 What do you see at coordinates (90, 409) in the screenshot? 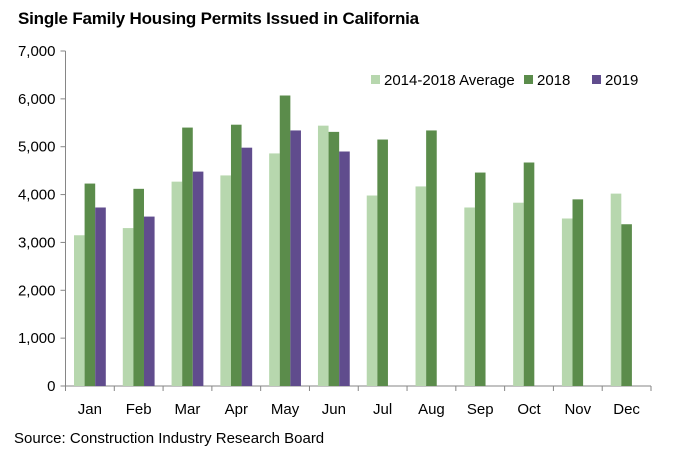
I see `x-tick-label: Jan` at bounding box center [90, 409].